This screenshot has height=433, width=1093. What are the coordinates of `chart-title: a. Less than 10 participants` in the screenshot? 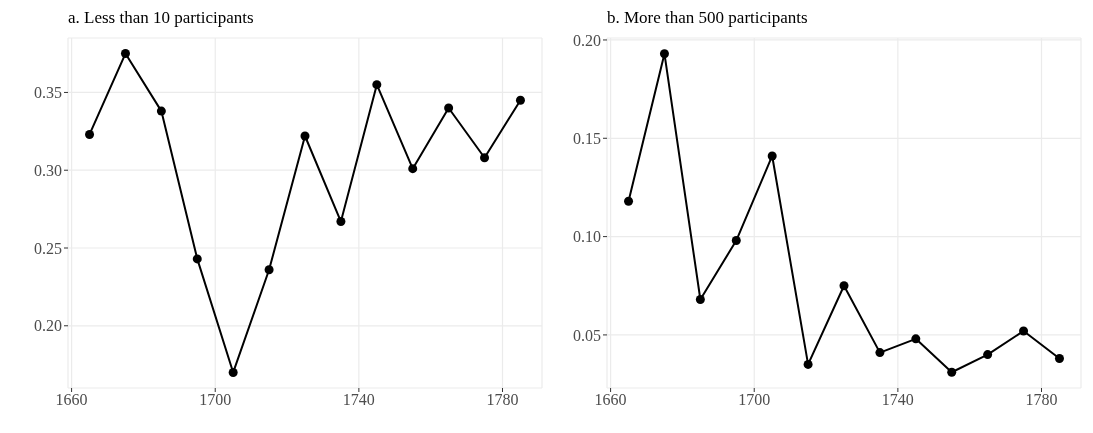 It's located at (161, 18).